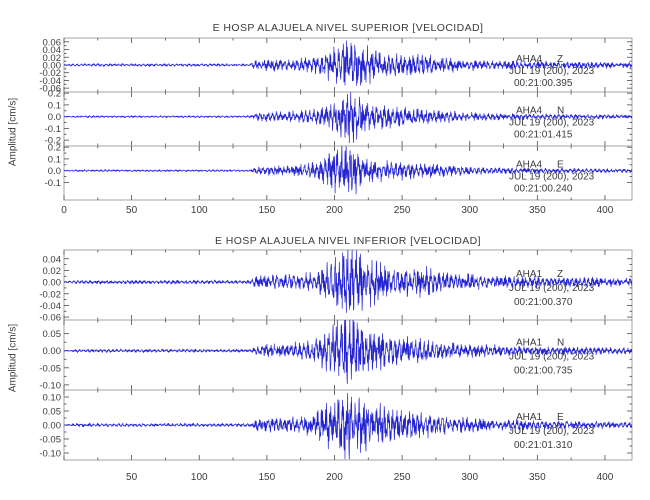  I want to click on x-tick-labels: 50 100 150 200 250 300 350 400, so click(370, 477).